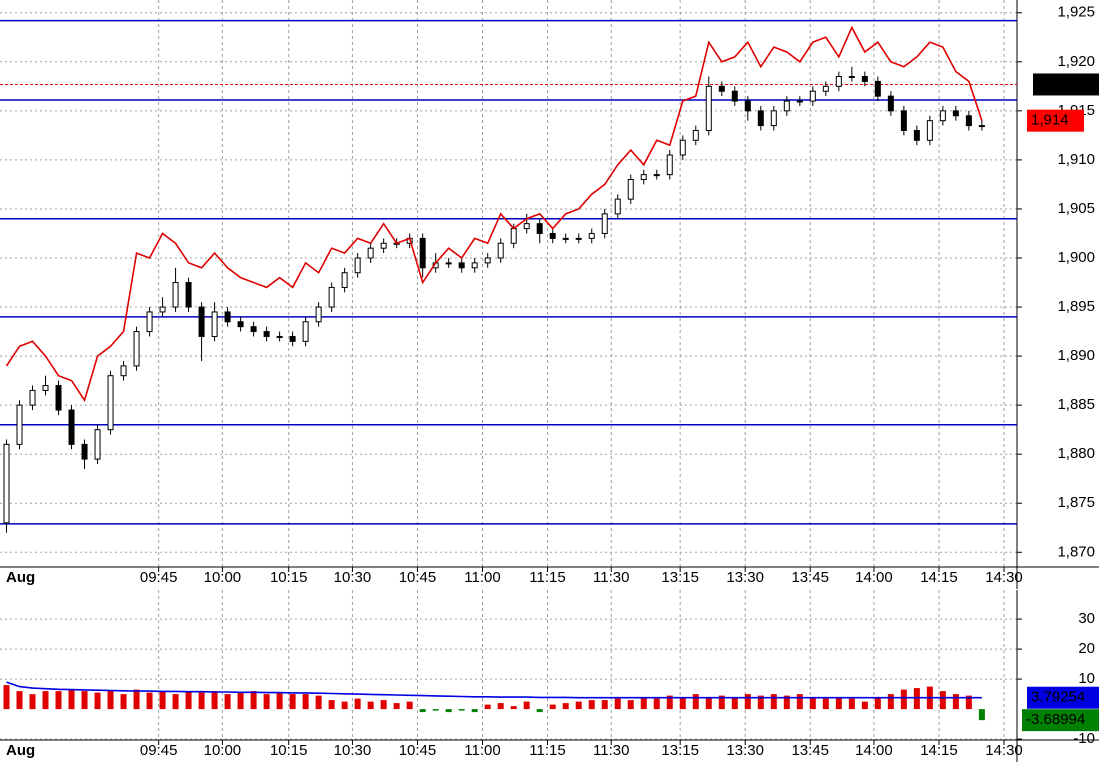 This screenshot has height=763, width=1099. What do you see at coordinates (1066, 83) in the screenshot?
I see `ref-price-text: 1,917.69` at bounding box center [1066, 83].